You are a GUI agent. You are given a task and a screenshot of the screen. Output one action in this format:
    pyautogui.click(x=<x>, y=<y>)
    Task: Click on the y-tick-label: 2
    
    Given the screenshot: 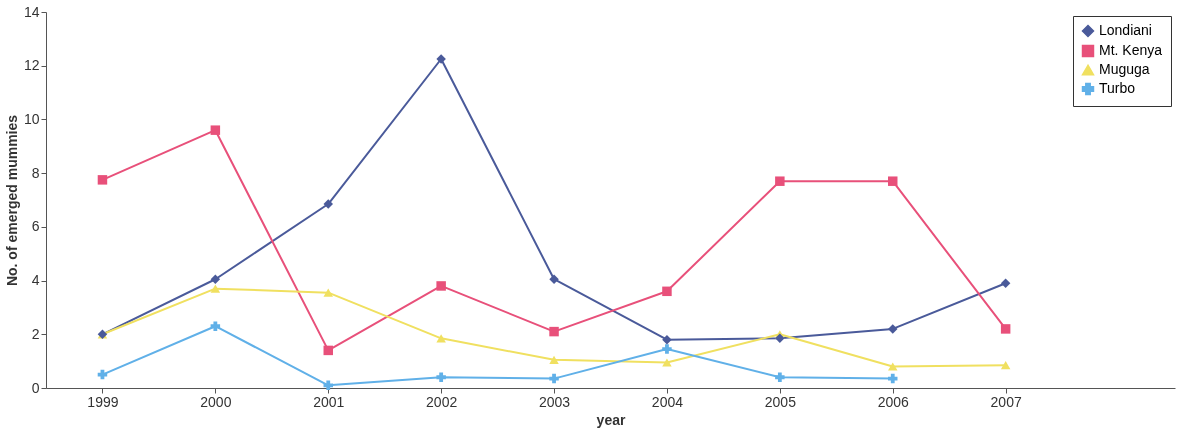 What is the action you would take?
    pyautogui.click(x=35, y=333)
    